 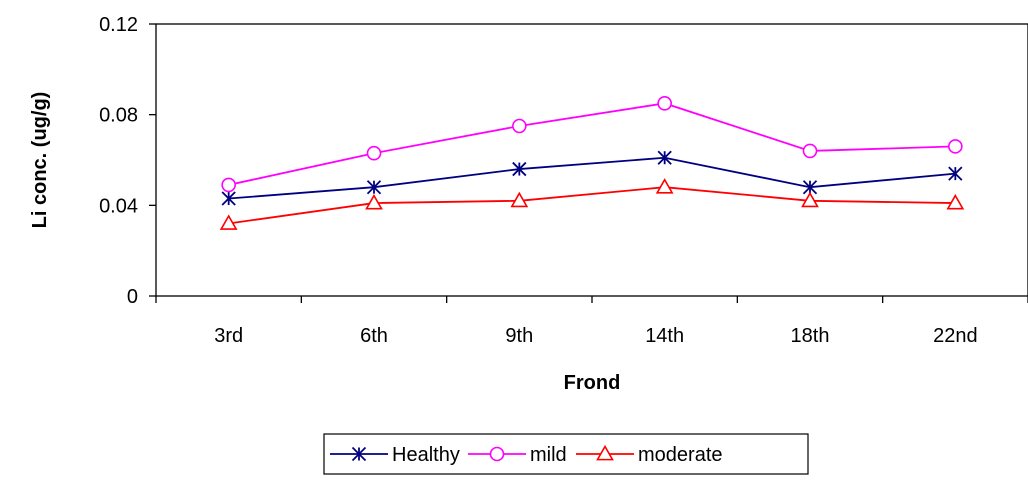 I want to click on series-line-mild, so click(x=592, y=144).